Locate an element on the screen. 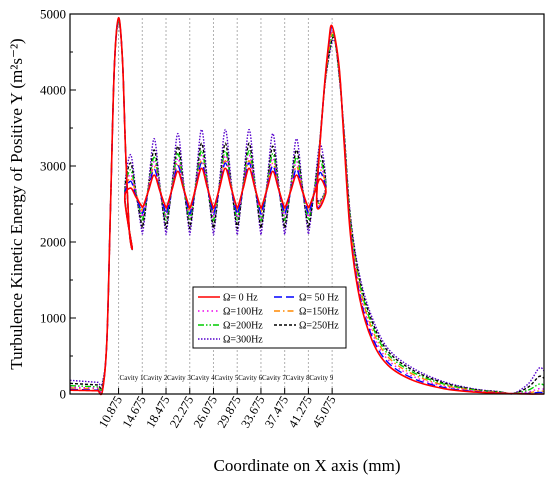  y-tick-label: 1000 is located at coordinates (53, 318).